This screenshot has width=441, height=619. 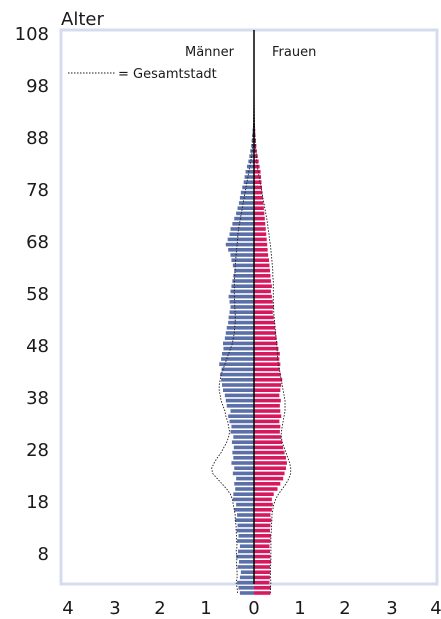 What do you see at coordinates (37, 138) in the screenshot?
I see `y-tick-label: 88` at bounding box center [37, 138].